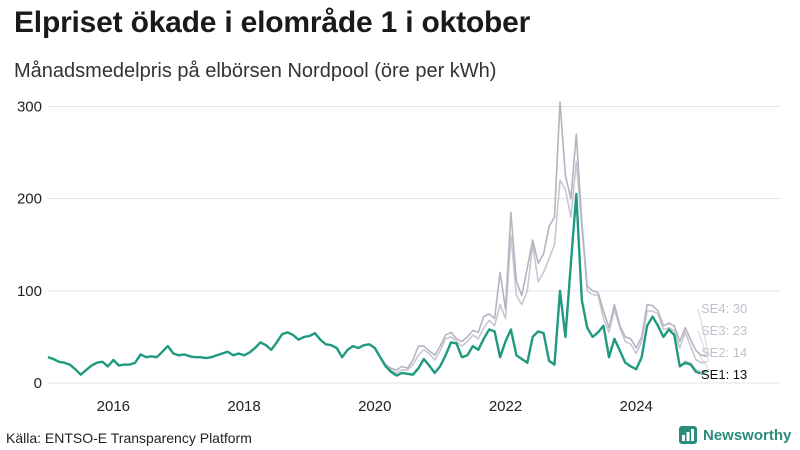  Describe the element at coordinates (747, 435) in the screenshot. I see `brand-name: Newsworthy` at that location.